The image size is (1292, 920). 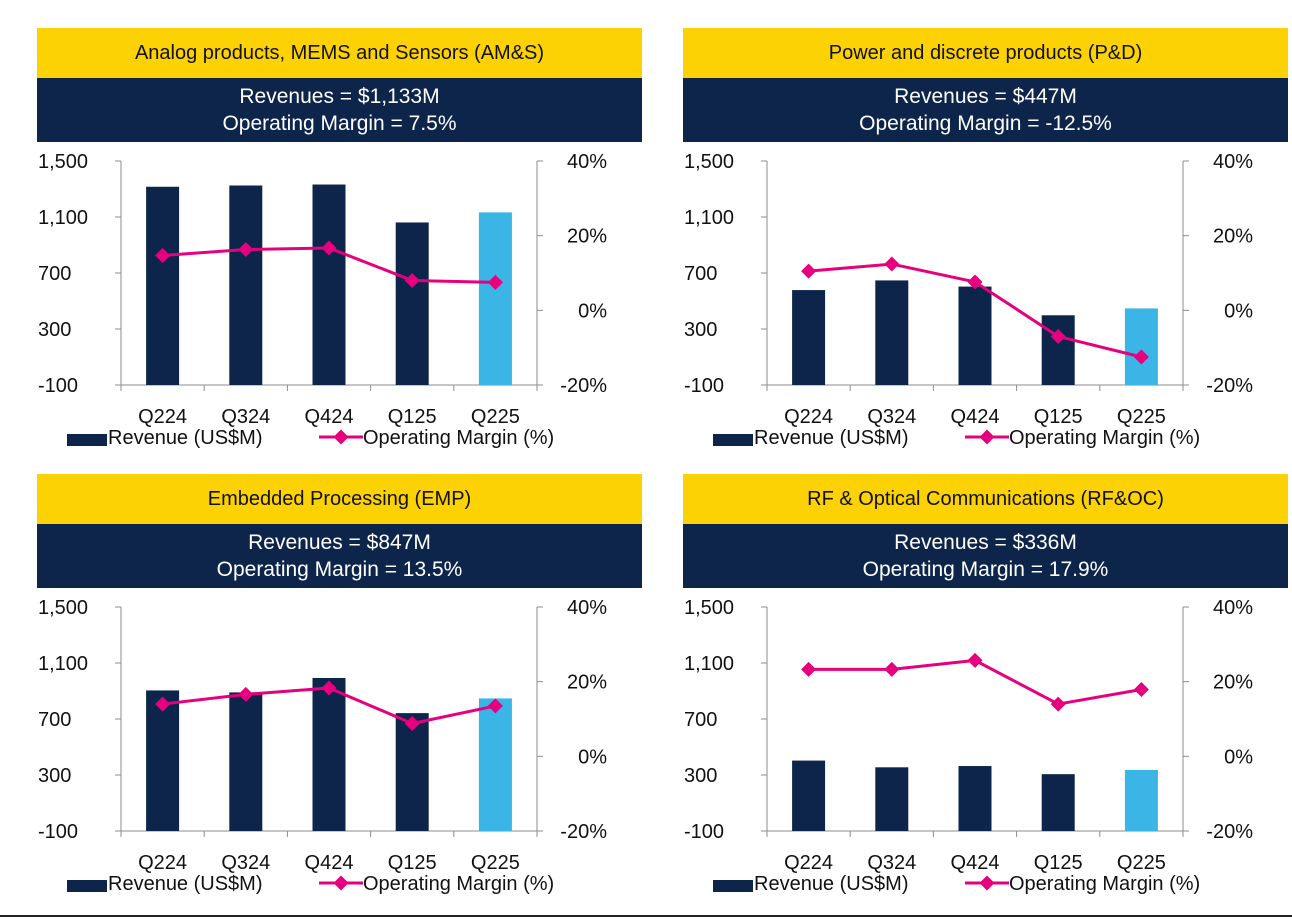 What do you see at coordinates (985, 96) in the screenshot?
I see `revenues-summary: Revenues = $447M` at bounding box center [985, 96].